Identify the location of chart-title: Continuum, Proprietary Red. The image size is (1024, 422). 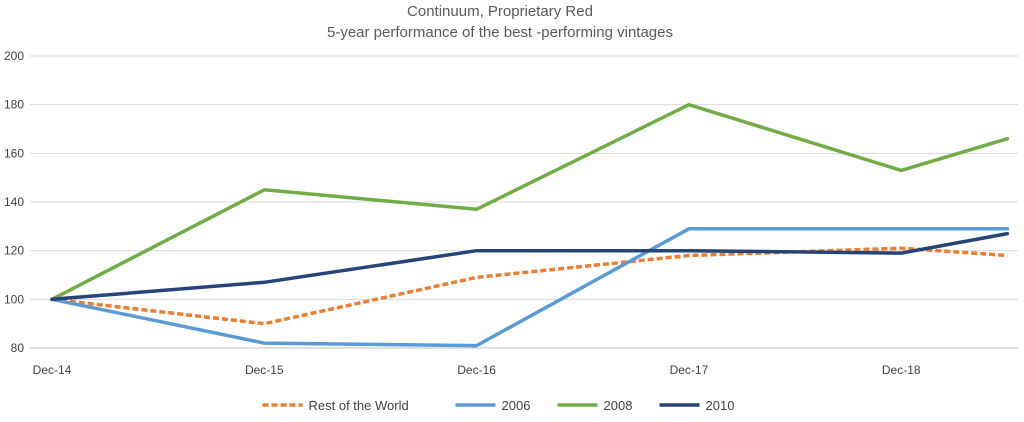
(500, 11).